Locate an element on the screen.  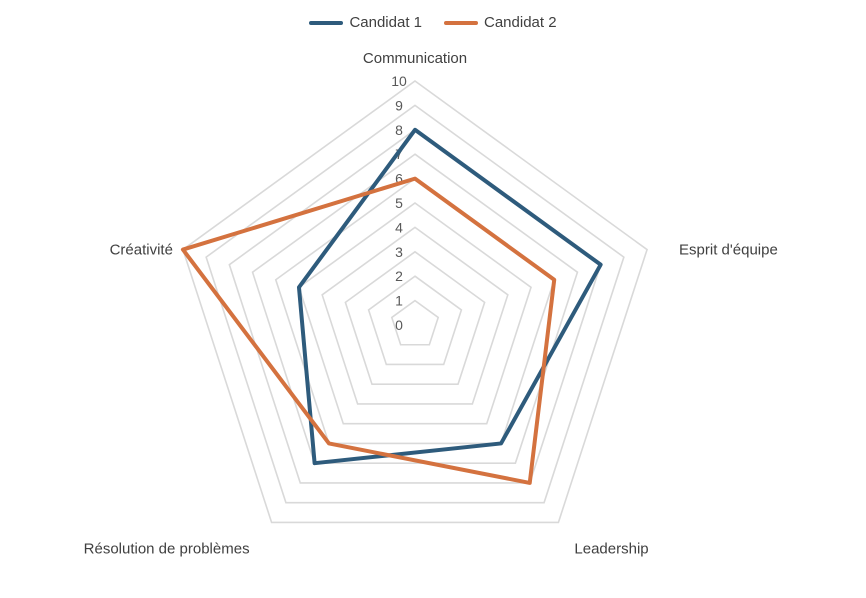
tick-label-2: 2 is located at coordinates (399, 276).